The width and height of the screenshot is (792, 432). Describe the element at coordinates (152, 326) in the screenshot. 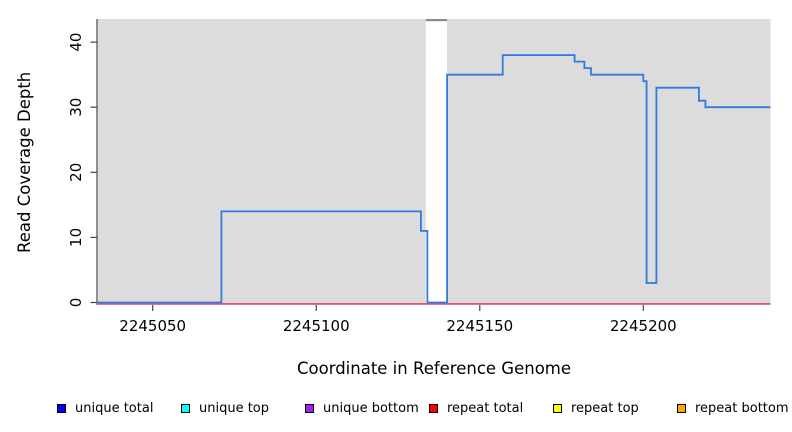

I see `x-tick-label: 2245050` at that location.